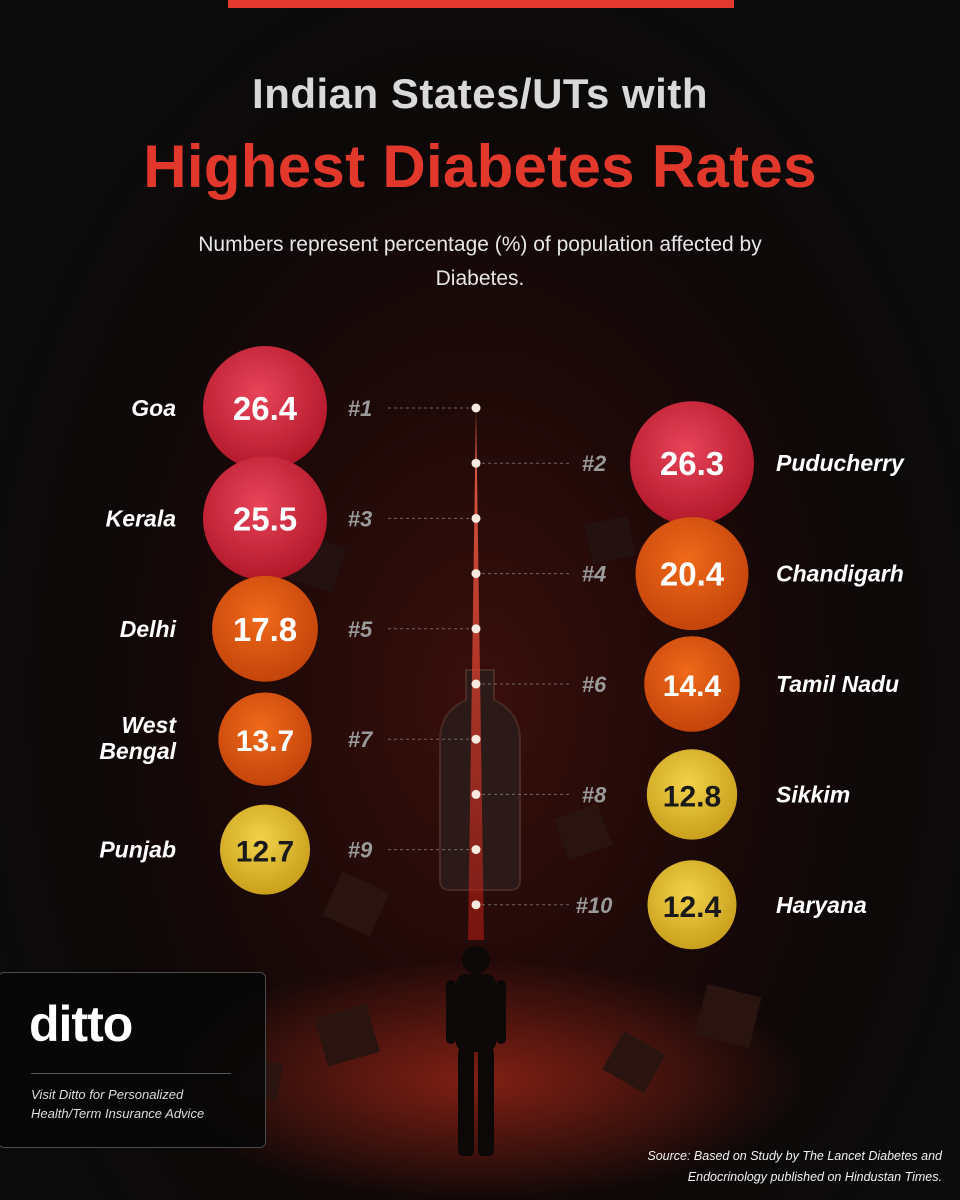  I want to click on rank-label: #1, so click(360, 408).